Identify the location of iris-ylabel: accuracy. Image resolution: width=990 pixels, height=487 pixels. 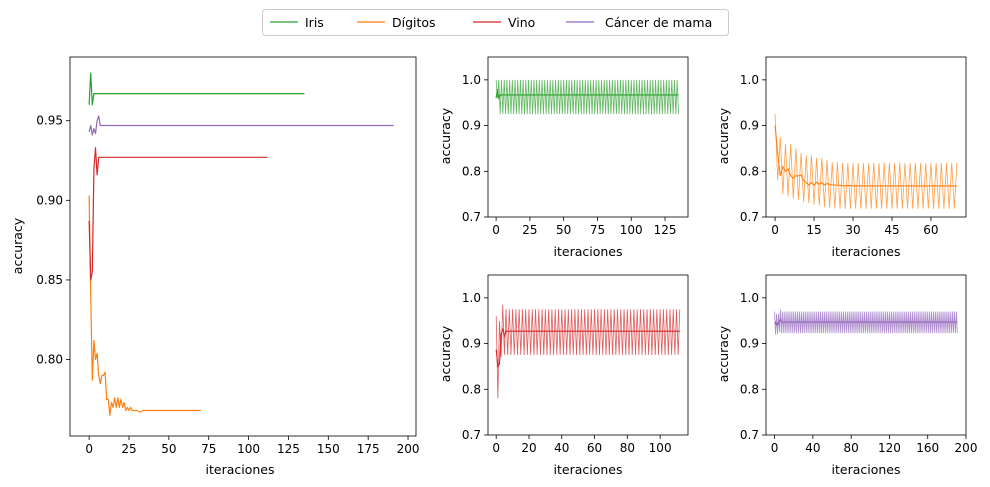
(445, 135).